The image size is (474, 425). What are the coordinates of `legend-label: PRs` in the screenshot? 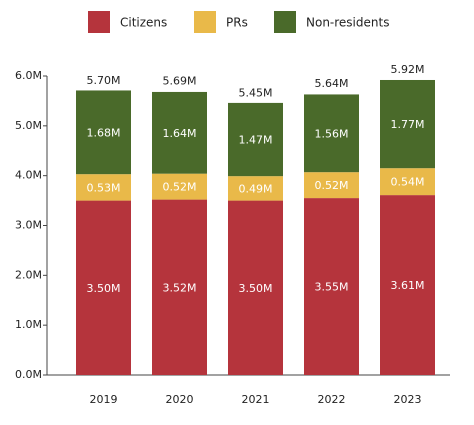 It's located at (237, 23).